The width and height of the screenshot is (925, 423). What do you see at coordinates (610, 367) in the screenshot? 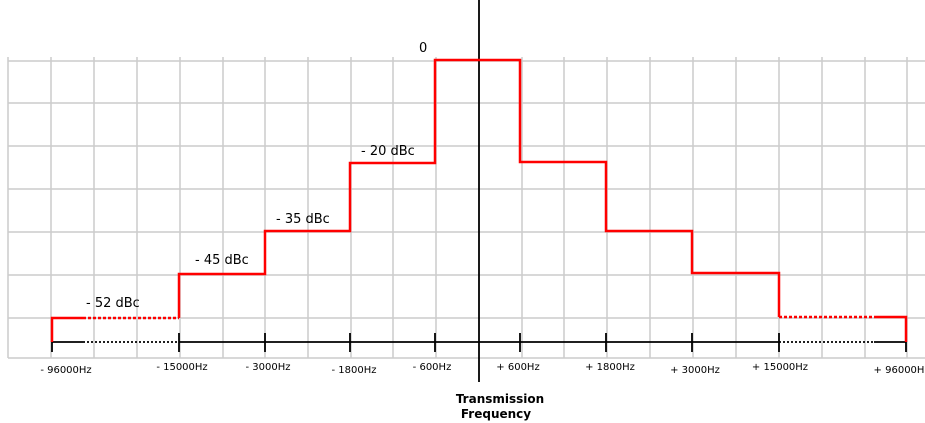
I see `tick-label-plus-1800hz: + 1800Hz` at bounding box center [610, 367].